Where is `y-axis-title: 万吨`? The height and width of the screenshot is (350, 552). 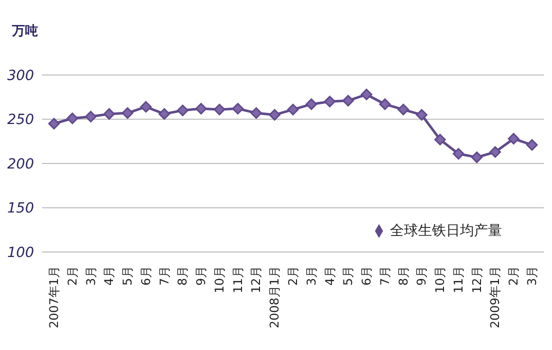 y-axis-title: 万吨 is located at coordinates (25, 31).